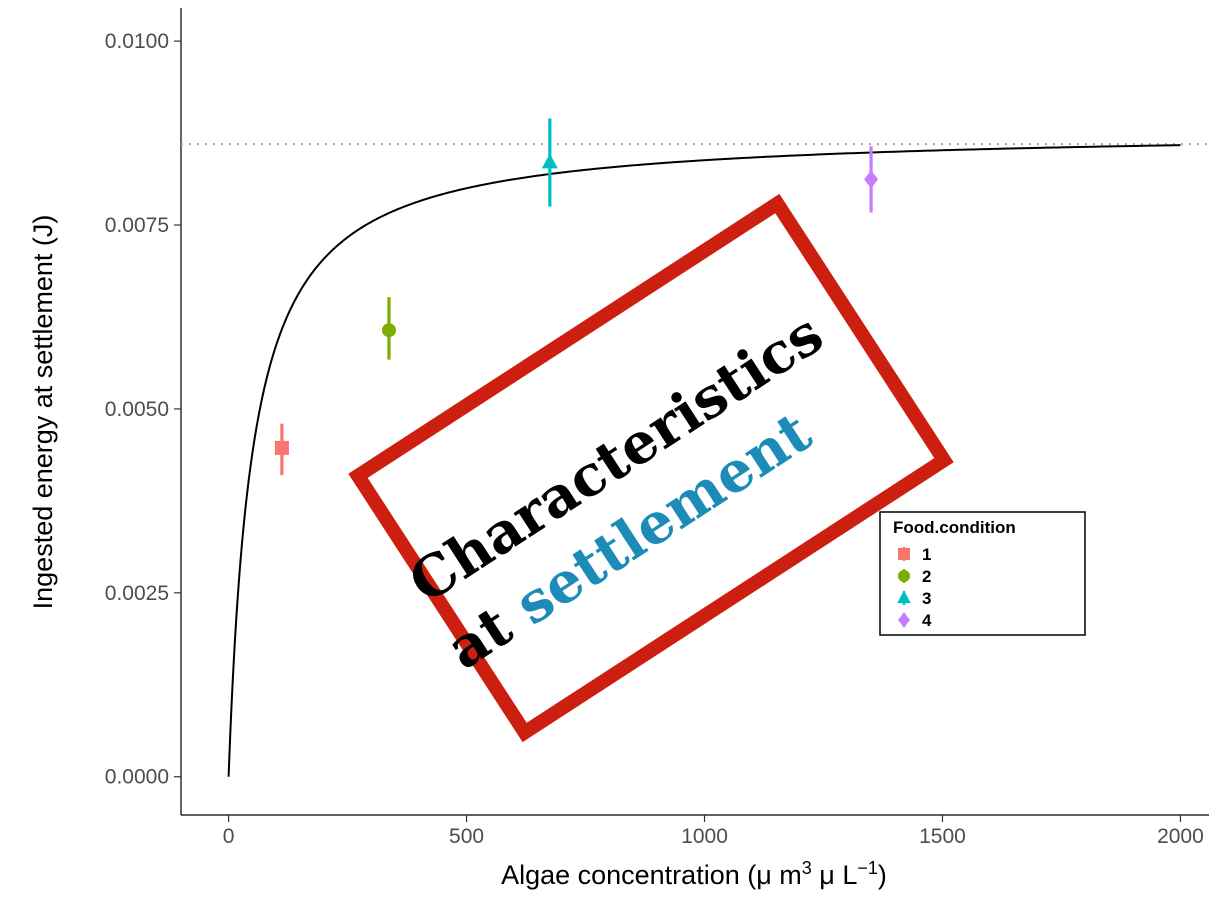 This screenshot has height=901, width=1211. What do you see at coordinates (926, 598) in the screenshot?
I see `legend-label-3: 3` at bounding box center [926, 598].